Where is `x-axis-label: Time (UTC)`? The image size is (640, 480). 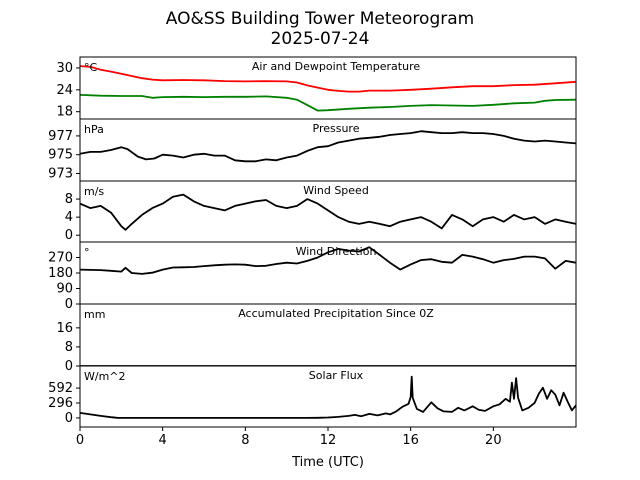 x-axis-label: Time (UTC) is located at coordinates (327, 462).